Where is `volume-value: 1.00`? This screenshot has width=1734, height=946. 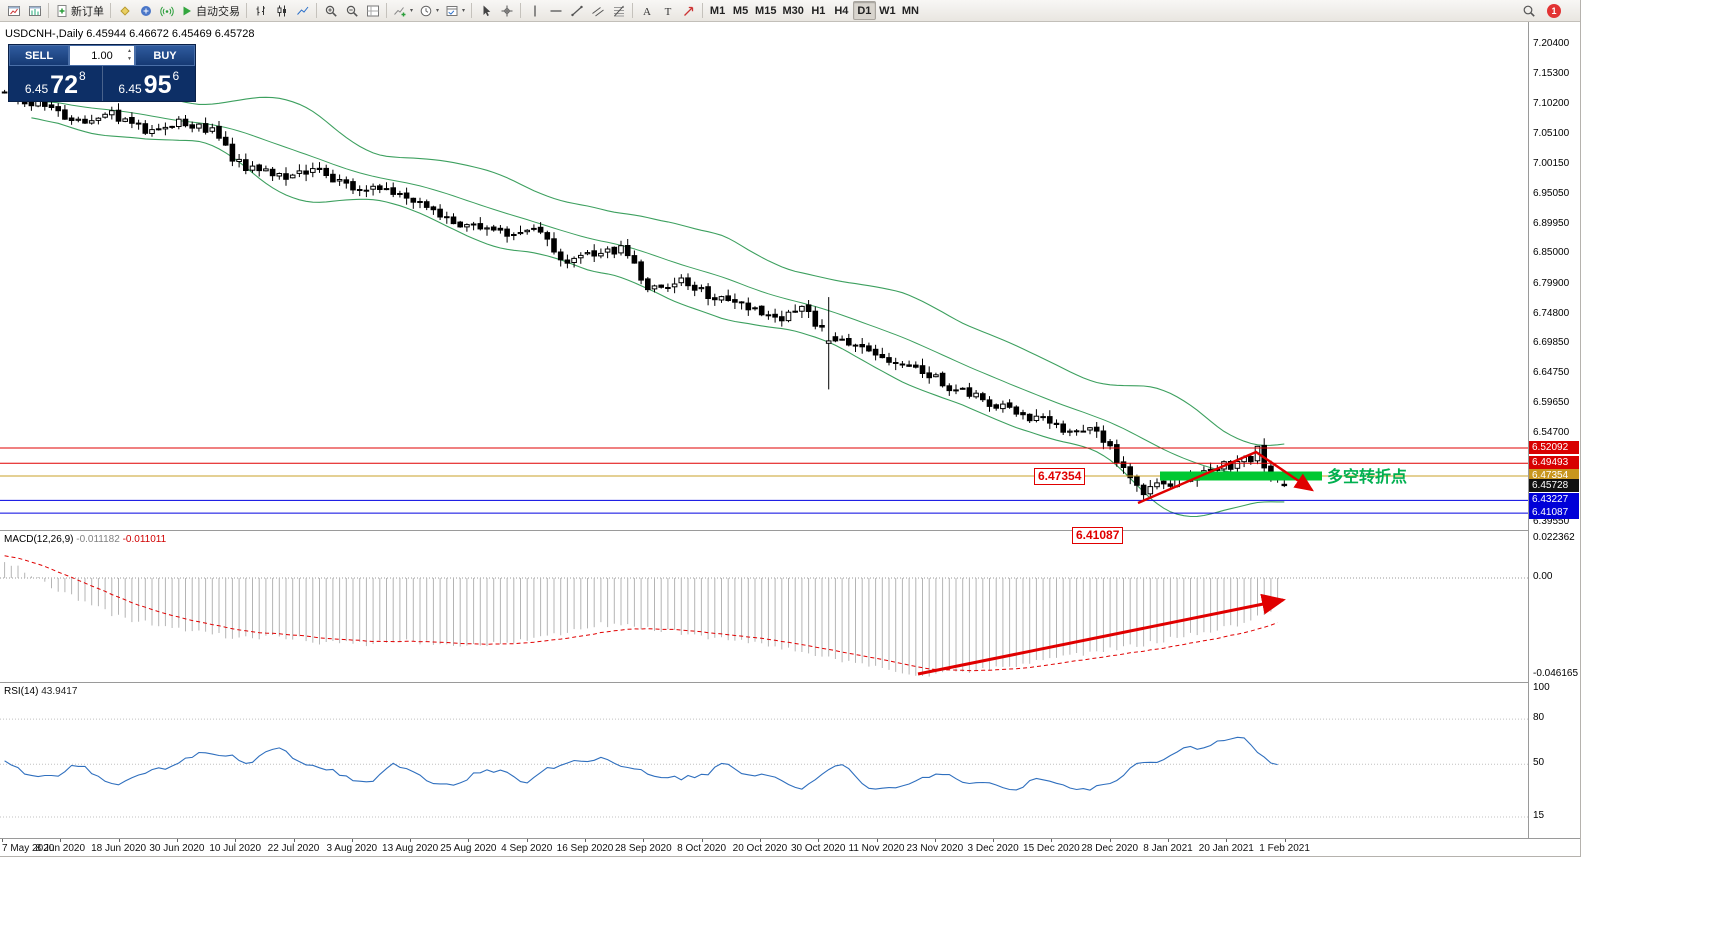
volume-value: 1.00 is located at coordinates (102, 55).